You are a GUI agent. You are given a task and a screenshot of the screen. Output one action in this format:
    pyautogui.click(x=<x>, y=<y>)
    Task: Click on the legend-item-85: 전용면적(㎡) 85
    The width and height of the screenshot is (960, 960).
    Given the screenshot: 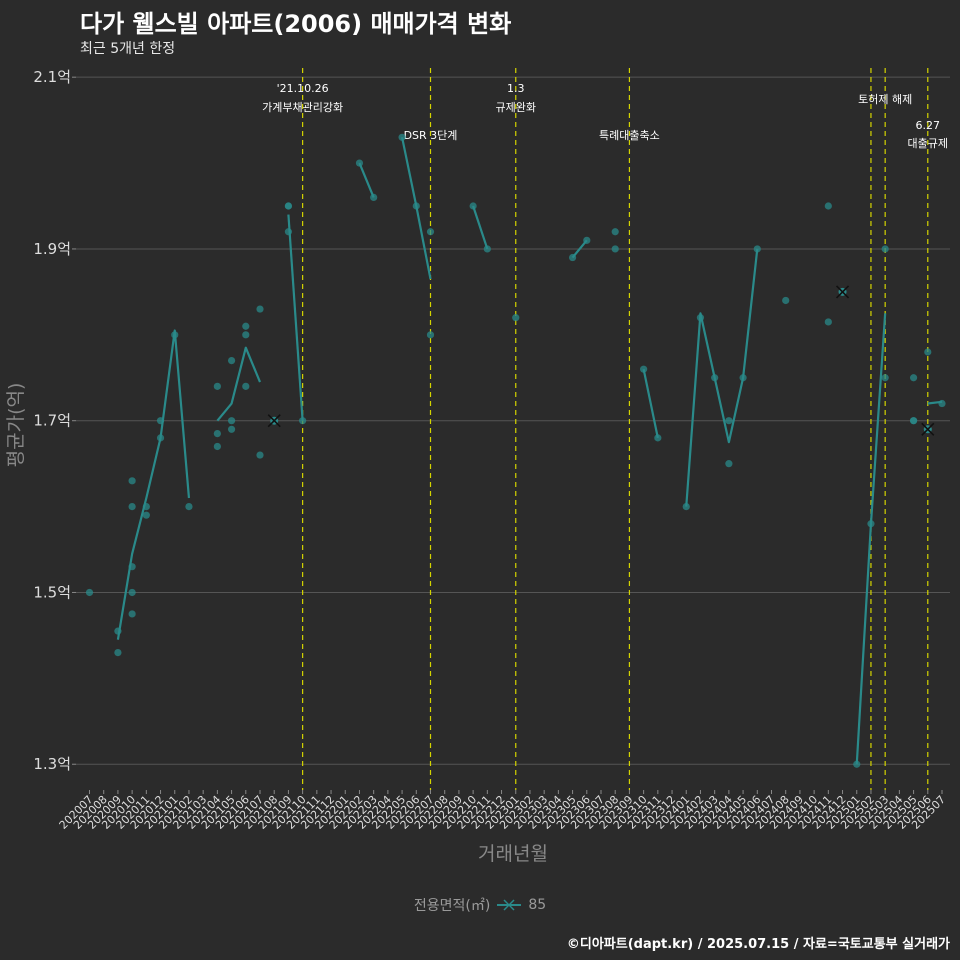 What is the action you would take?
    pyautogui.click(x=480, y=905)
    